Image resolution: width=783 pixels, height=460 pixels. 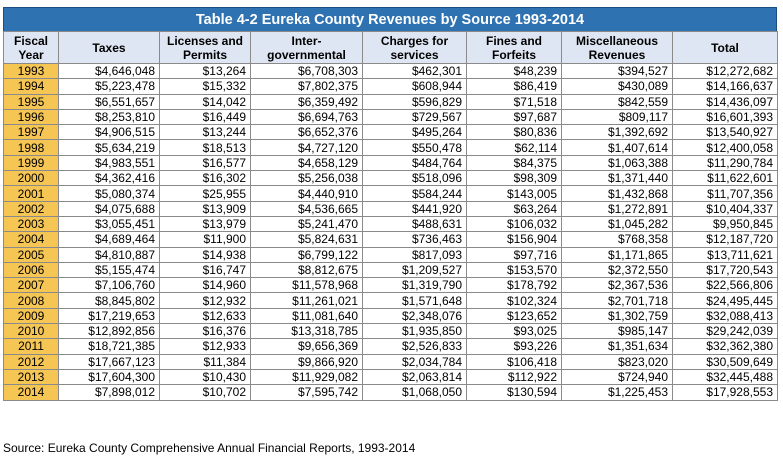 What do you see at coordinates (617, 132) in the screenshot?
I see `miscellaneous-cell: $1,392,692` at bounding box center [617, 132].